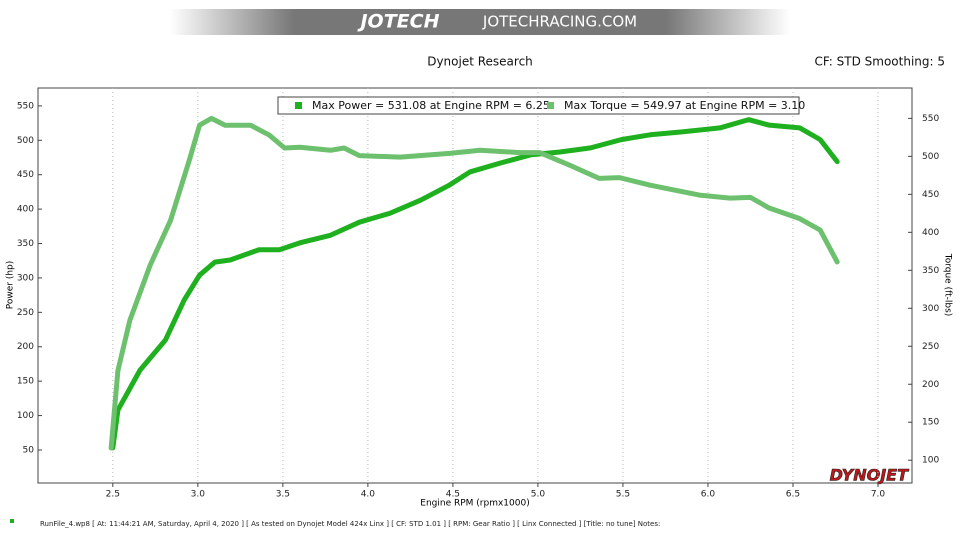 The height and width of the screenshot is (540, 960). I want to click on y-tick-label: 50, so click(29, 450).